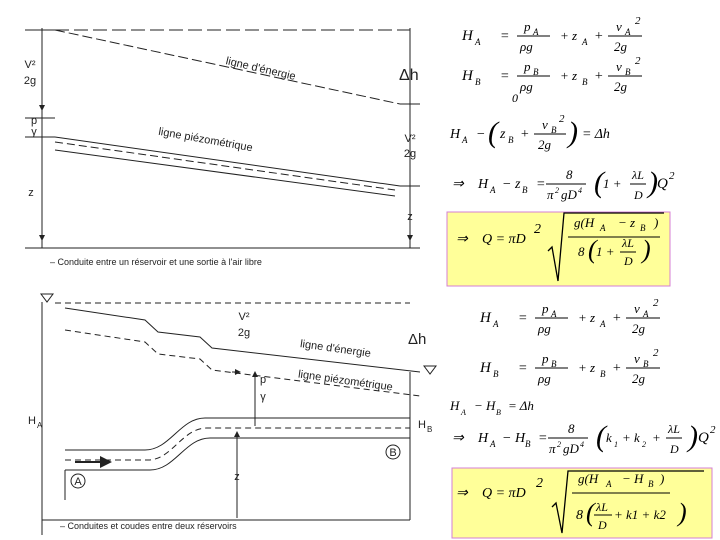  Describe the element at coordinates (703, 438) in the screenshot. I see `equation-term: Q` at that location.